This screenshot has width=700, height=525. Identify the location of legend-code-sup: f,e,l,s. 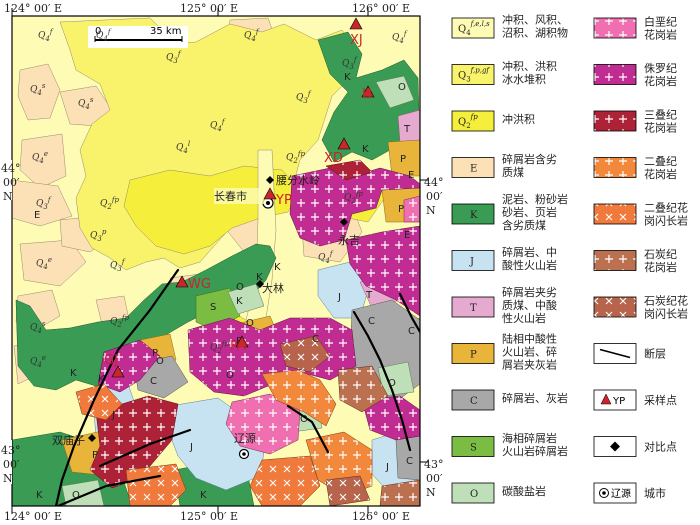
(480, 24).